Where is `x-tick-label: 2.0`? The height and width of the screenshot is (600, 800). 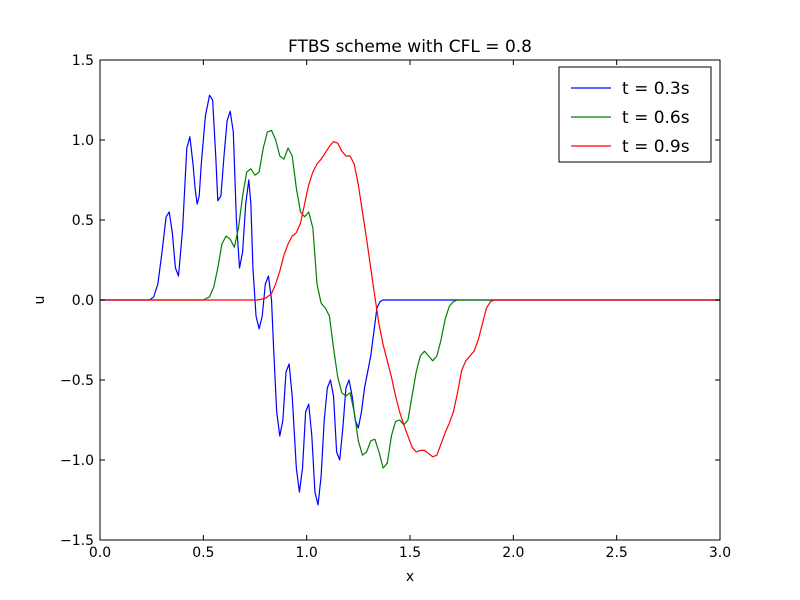
x-tick-label: 2.0 is located at coordinates (513, 553).